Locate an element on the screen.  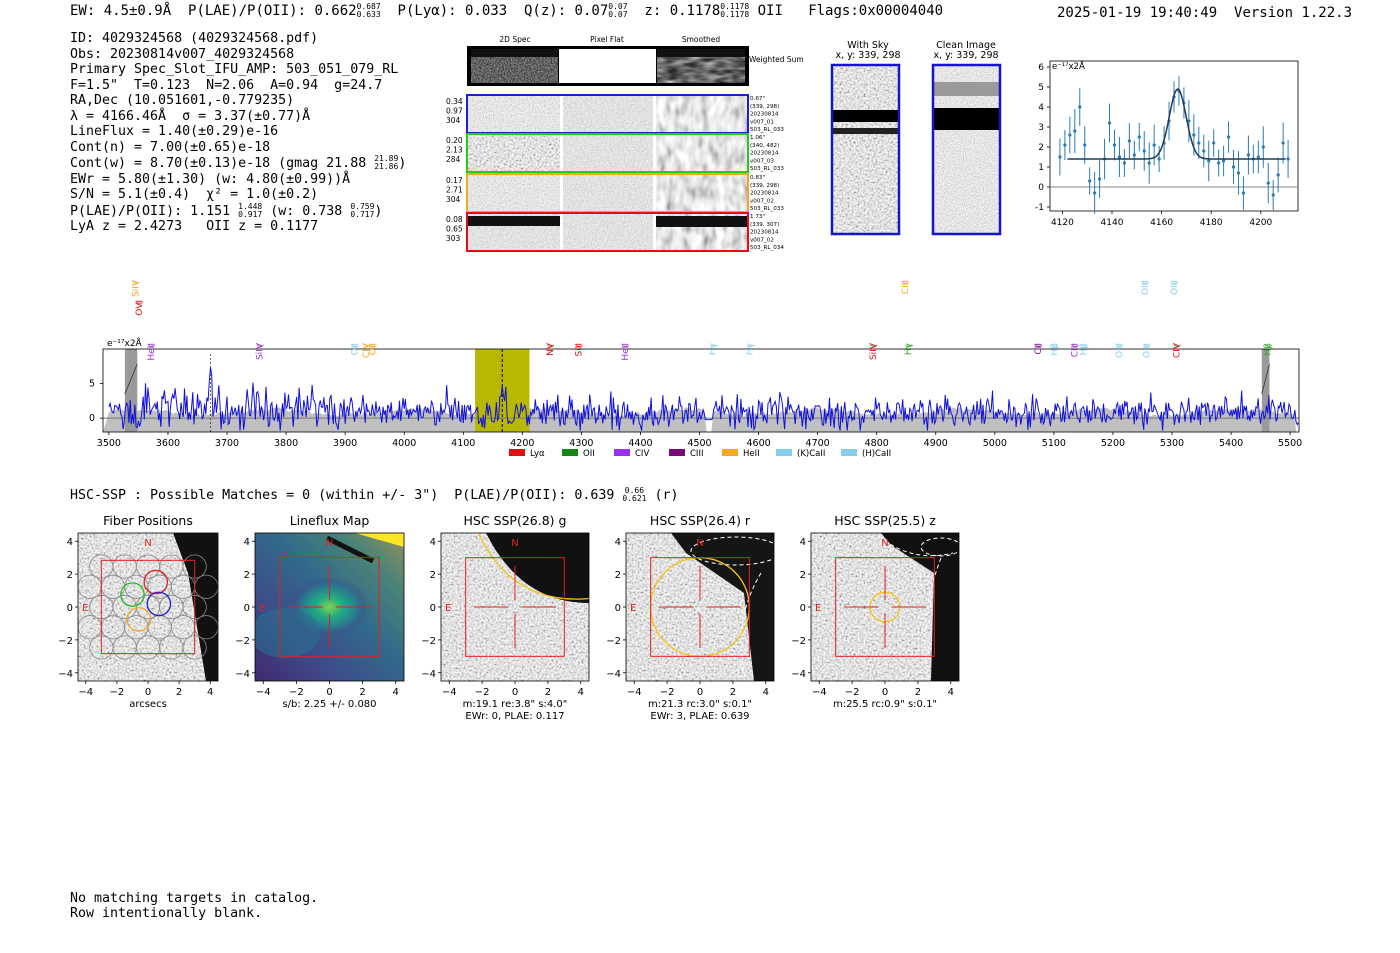
y-tick-label: 3 is located at coordinates (1041, 128).